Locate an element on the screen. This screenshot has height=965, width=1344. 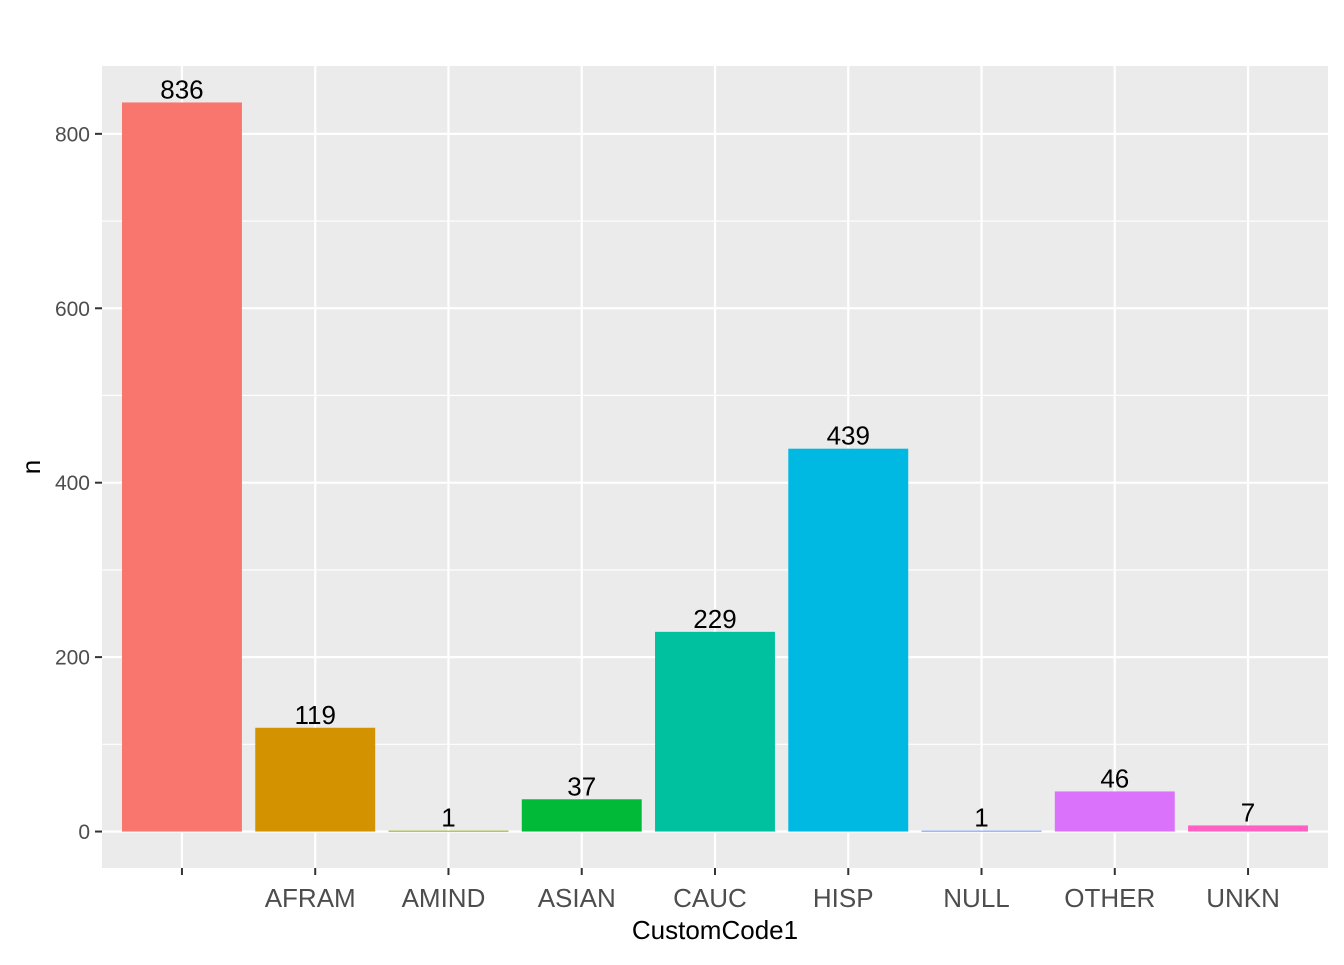
data-label: 37 is located at coordinates (581, 786).